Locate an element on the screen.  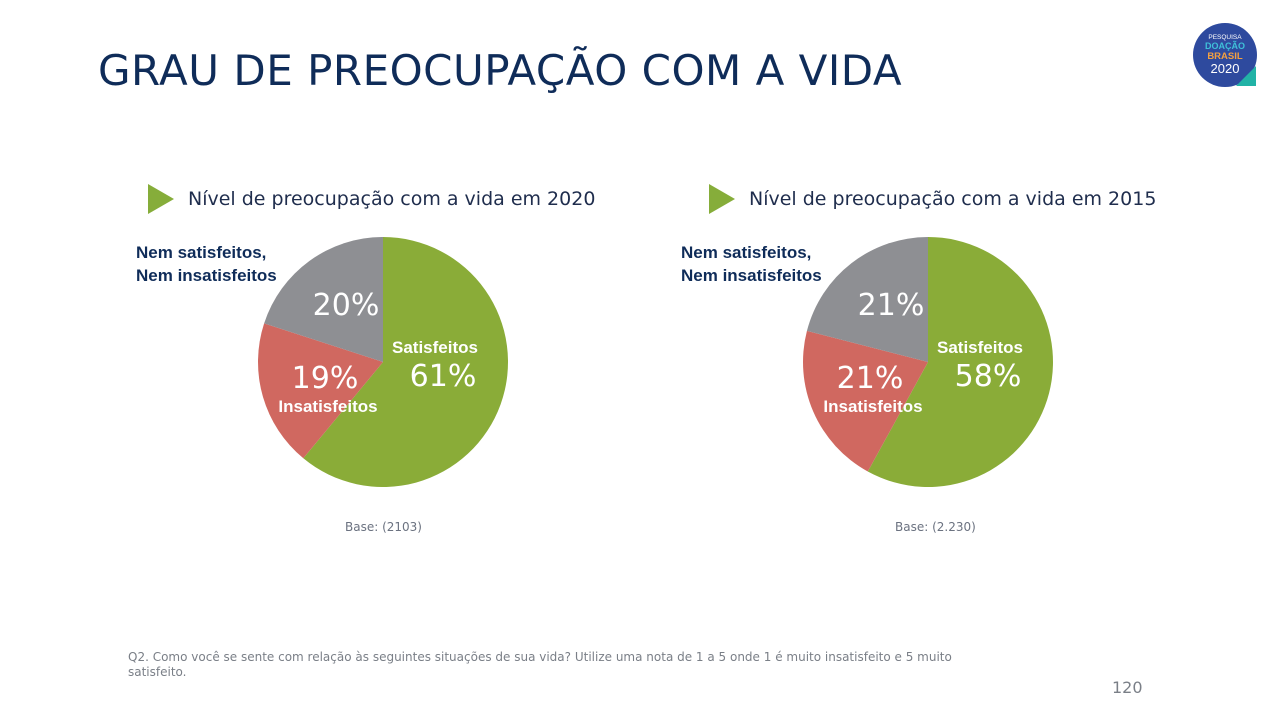
chart-2015-title-text: Nível de preocupação com a vida em 2015 is located at coordinates (953, 199).